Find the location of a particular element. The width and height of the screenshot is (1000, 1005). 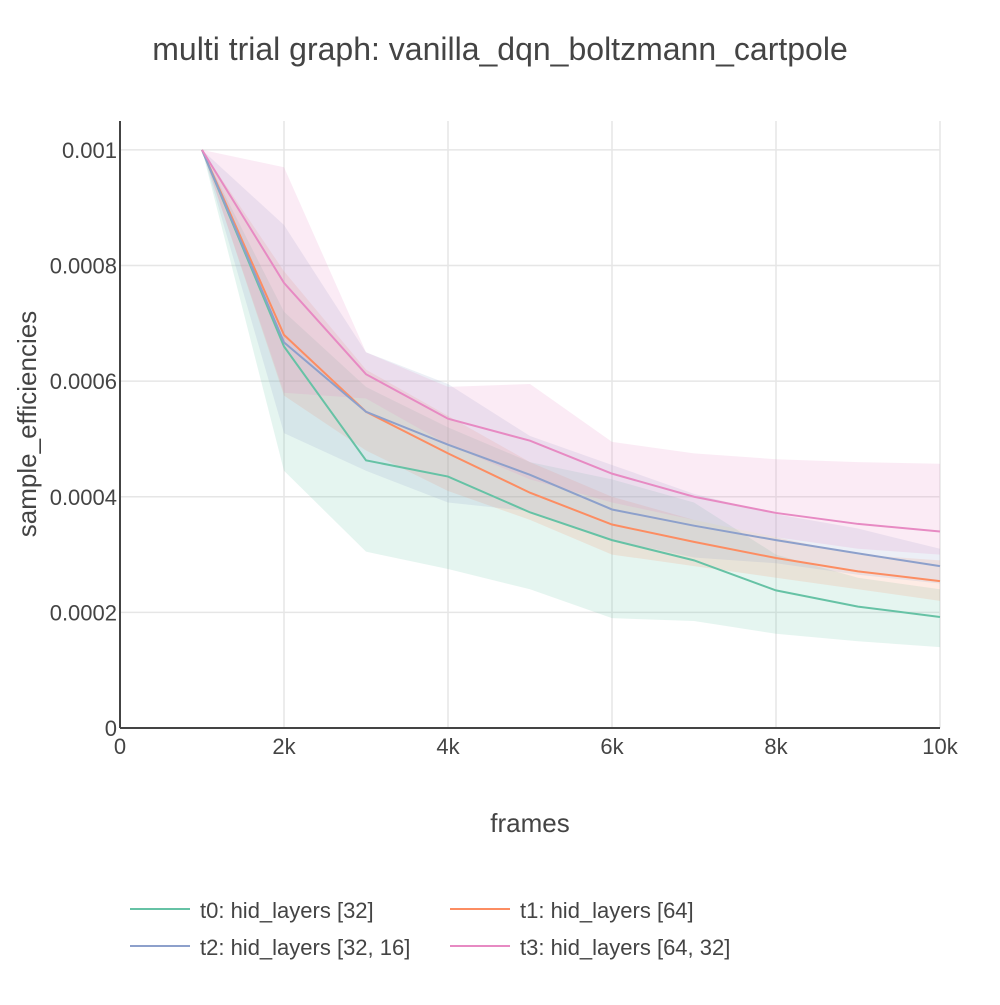

legend-item-t1: t1: hid_layers [64] is located at coordinates (572, 910).